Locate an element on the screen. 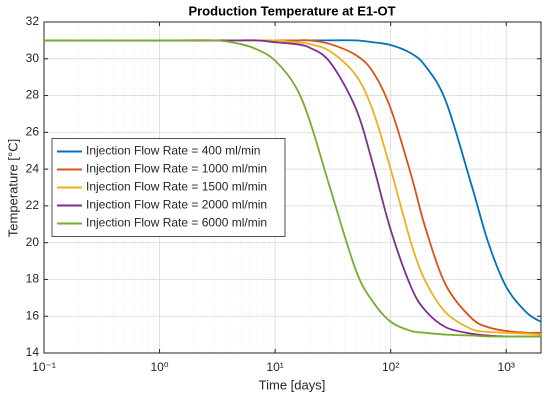 This screenshot has width=550, height=403. chart-title: Production Temperature at E1-OT is located at coordinates (291, 10).